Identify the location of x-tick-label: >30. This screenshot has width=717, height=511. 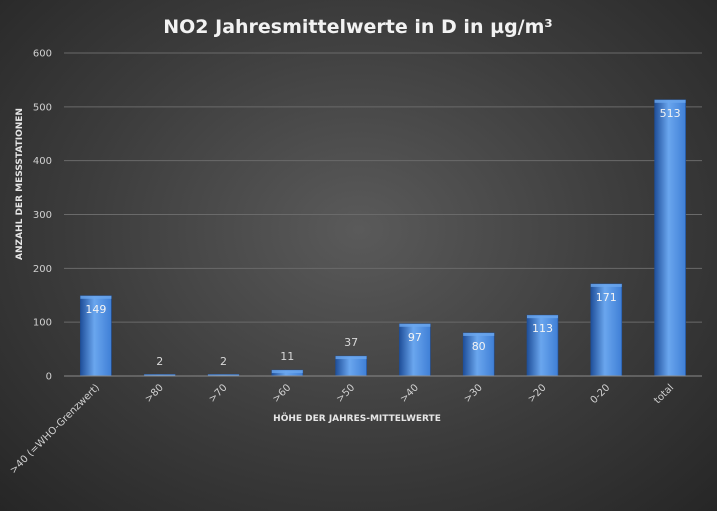
(473, 393).